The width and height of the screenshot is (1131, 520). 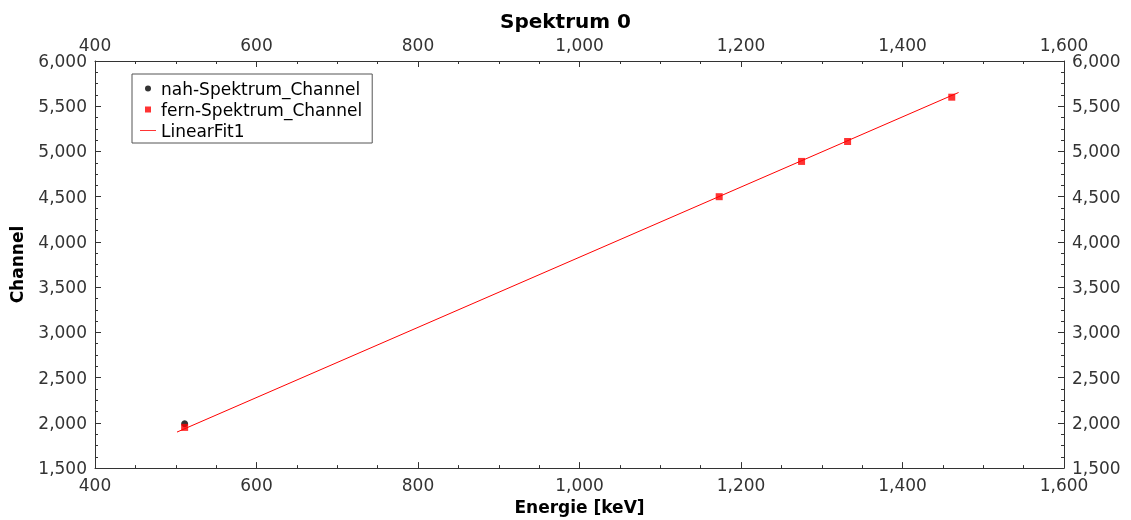 I want to click on y2-tick-label: 5,000, so click(x=1096, y=151).